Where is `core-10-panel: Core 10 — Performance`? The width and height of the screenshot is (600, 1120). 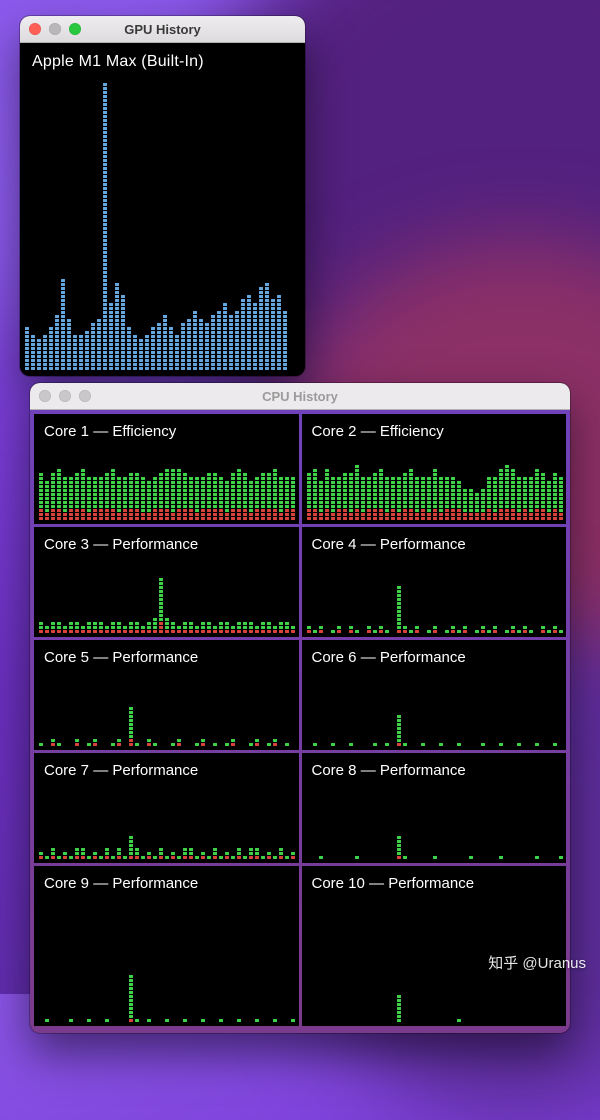
core-10-panel: Core 10 — Performance is located at coordinates (433, 946).